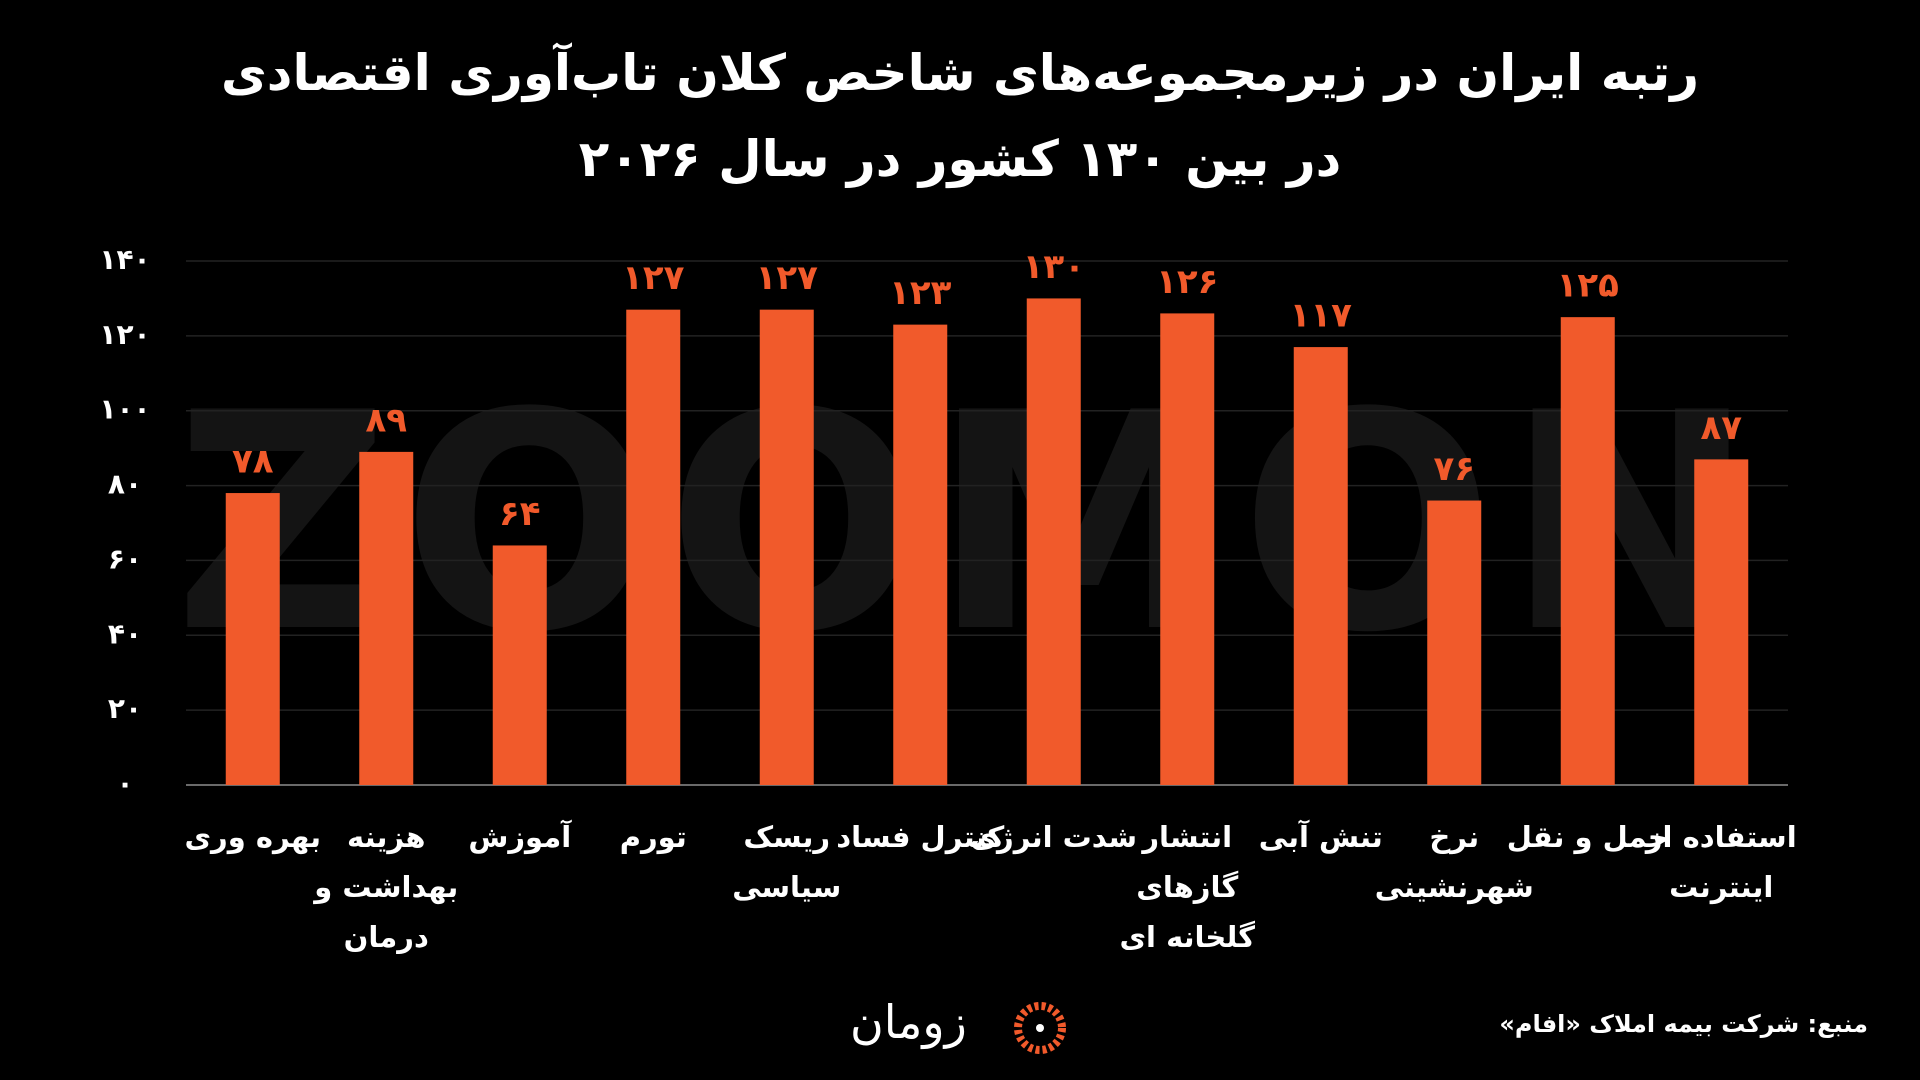  I want to click on y-tick-label: ۸۰, so click(125, 484).